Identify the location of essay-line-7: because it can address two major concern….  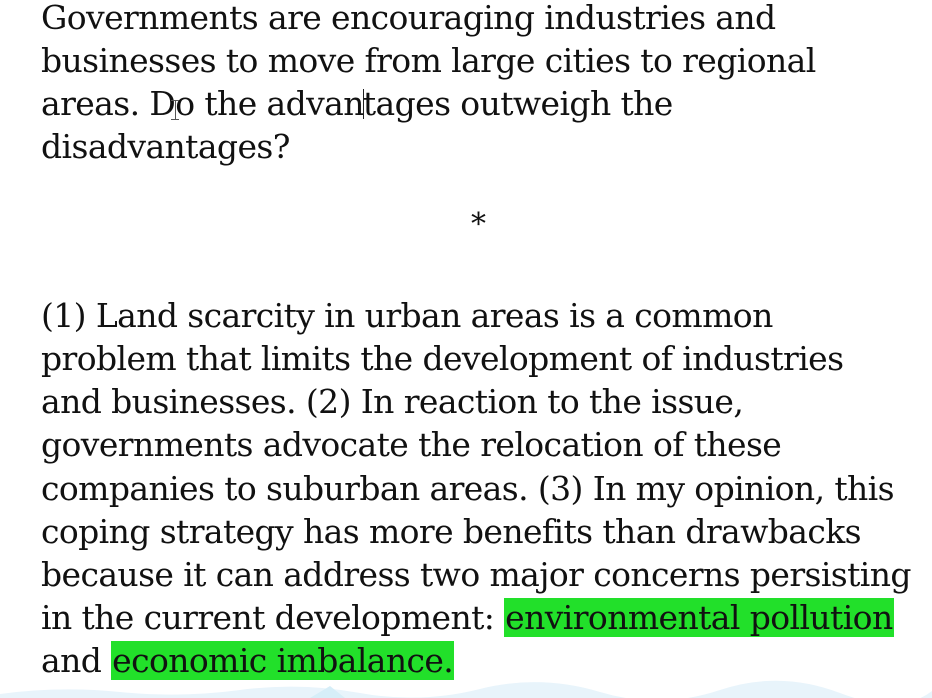
(476, 574).